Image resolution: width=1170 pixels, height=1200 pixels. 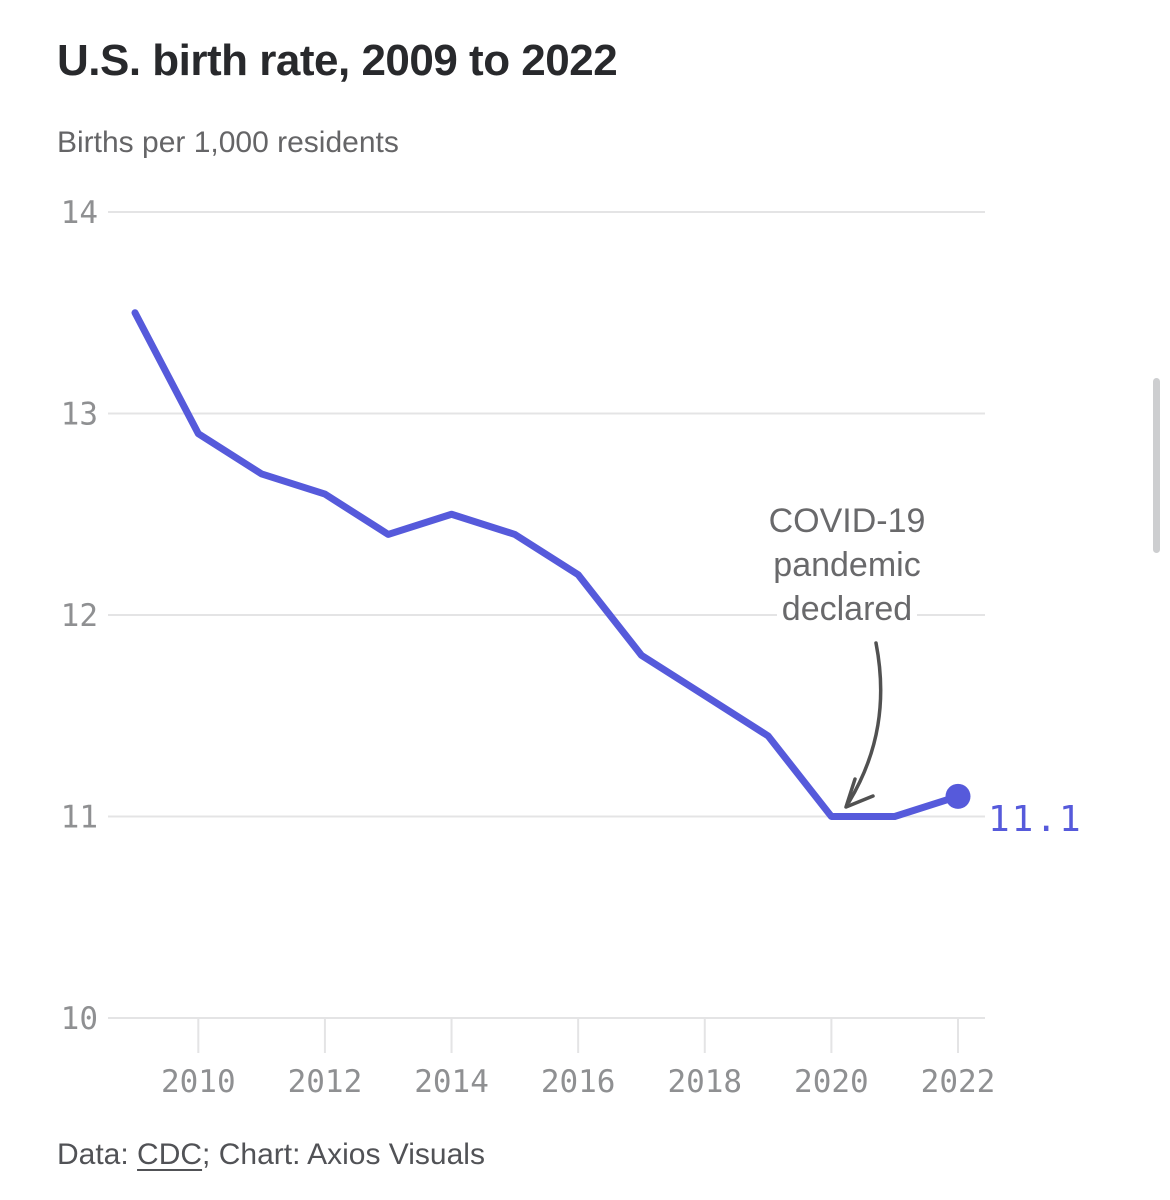 I want to click on cdc-link: CDC, so click(x=170, y=1154).